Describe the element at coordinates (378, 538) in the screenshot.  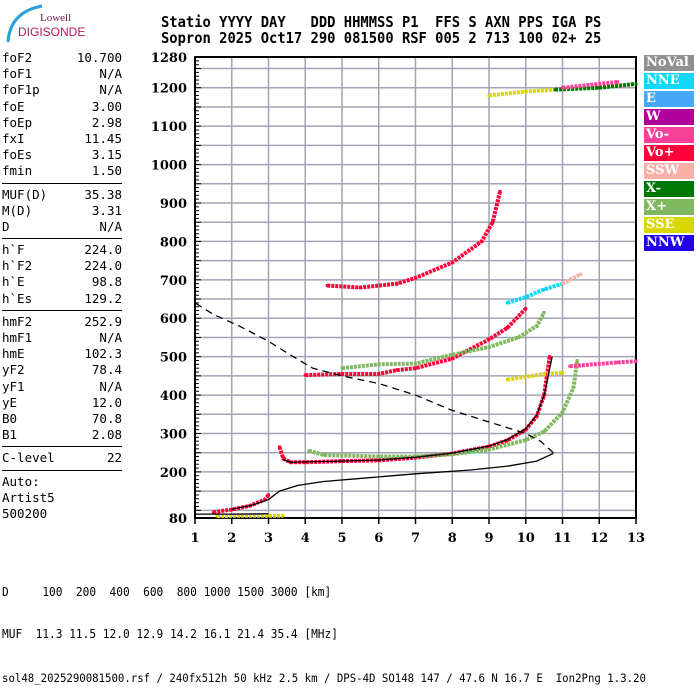
I see `x-tick-label: 6` at that location.